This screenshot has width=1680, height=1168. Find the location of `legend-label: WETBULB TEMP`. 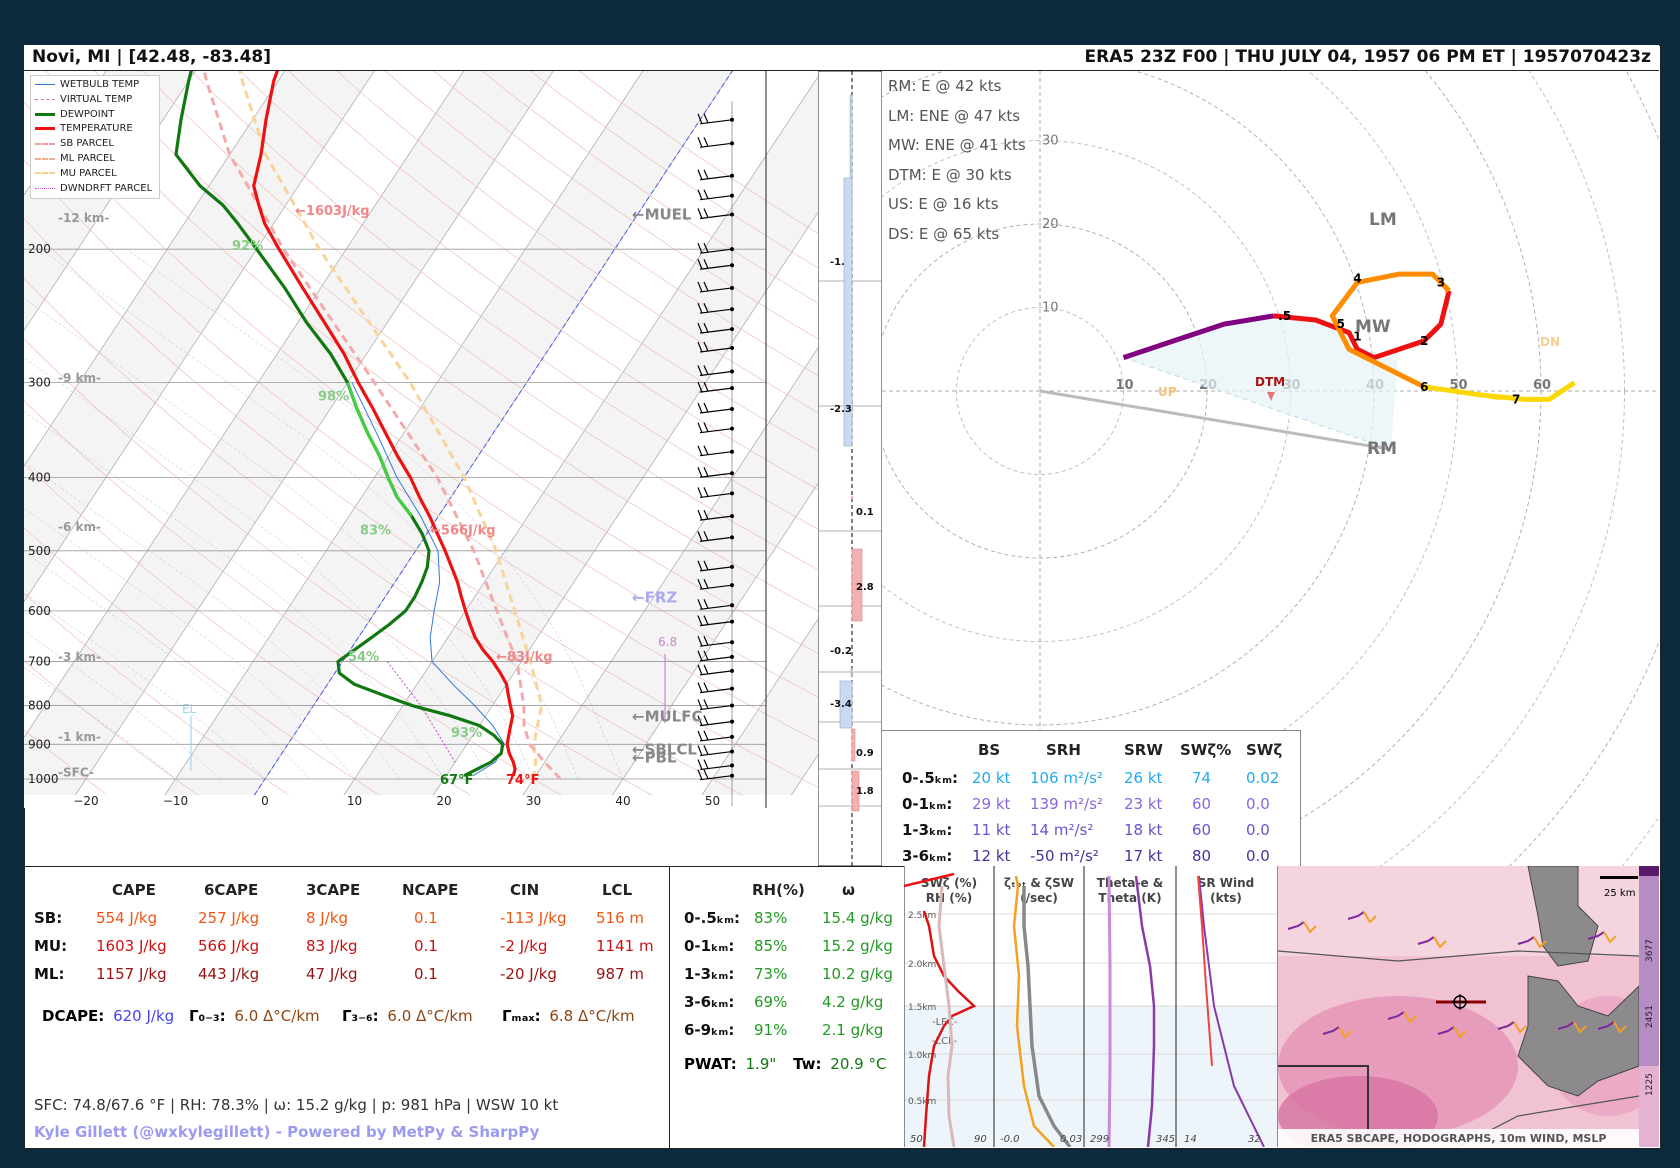

legend-label: WETBULB TEMP is located at coordinates (100, 84).